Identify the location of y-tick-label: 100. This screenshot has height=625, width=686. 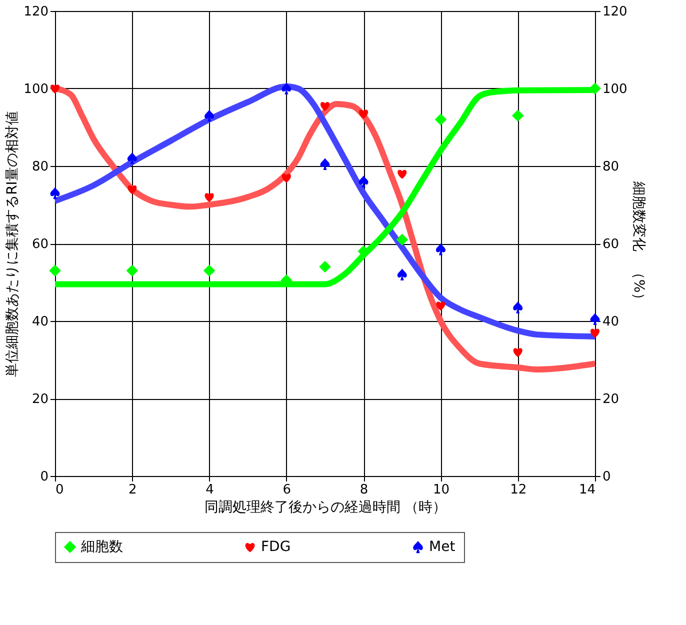
(36, 89).